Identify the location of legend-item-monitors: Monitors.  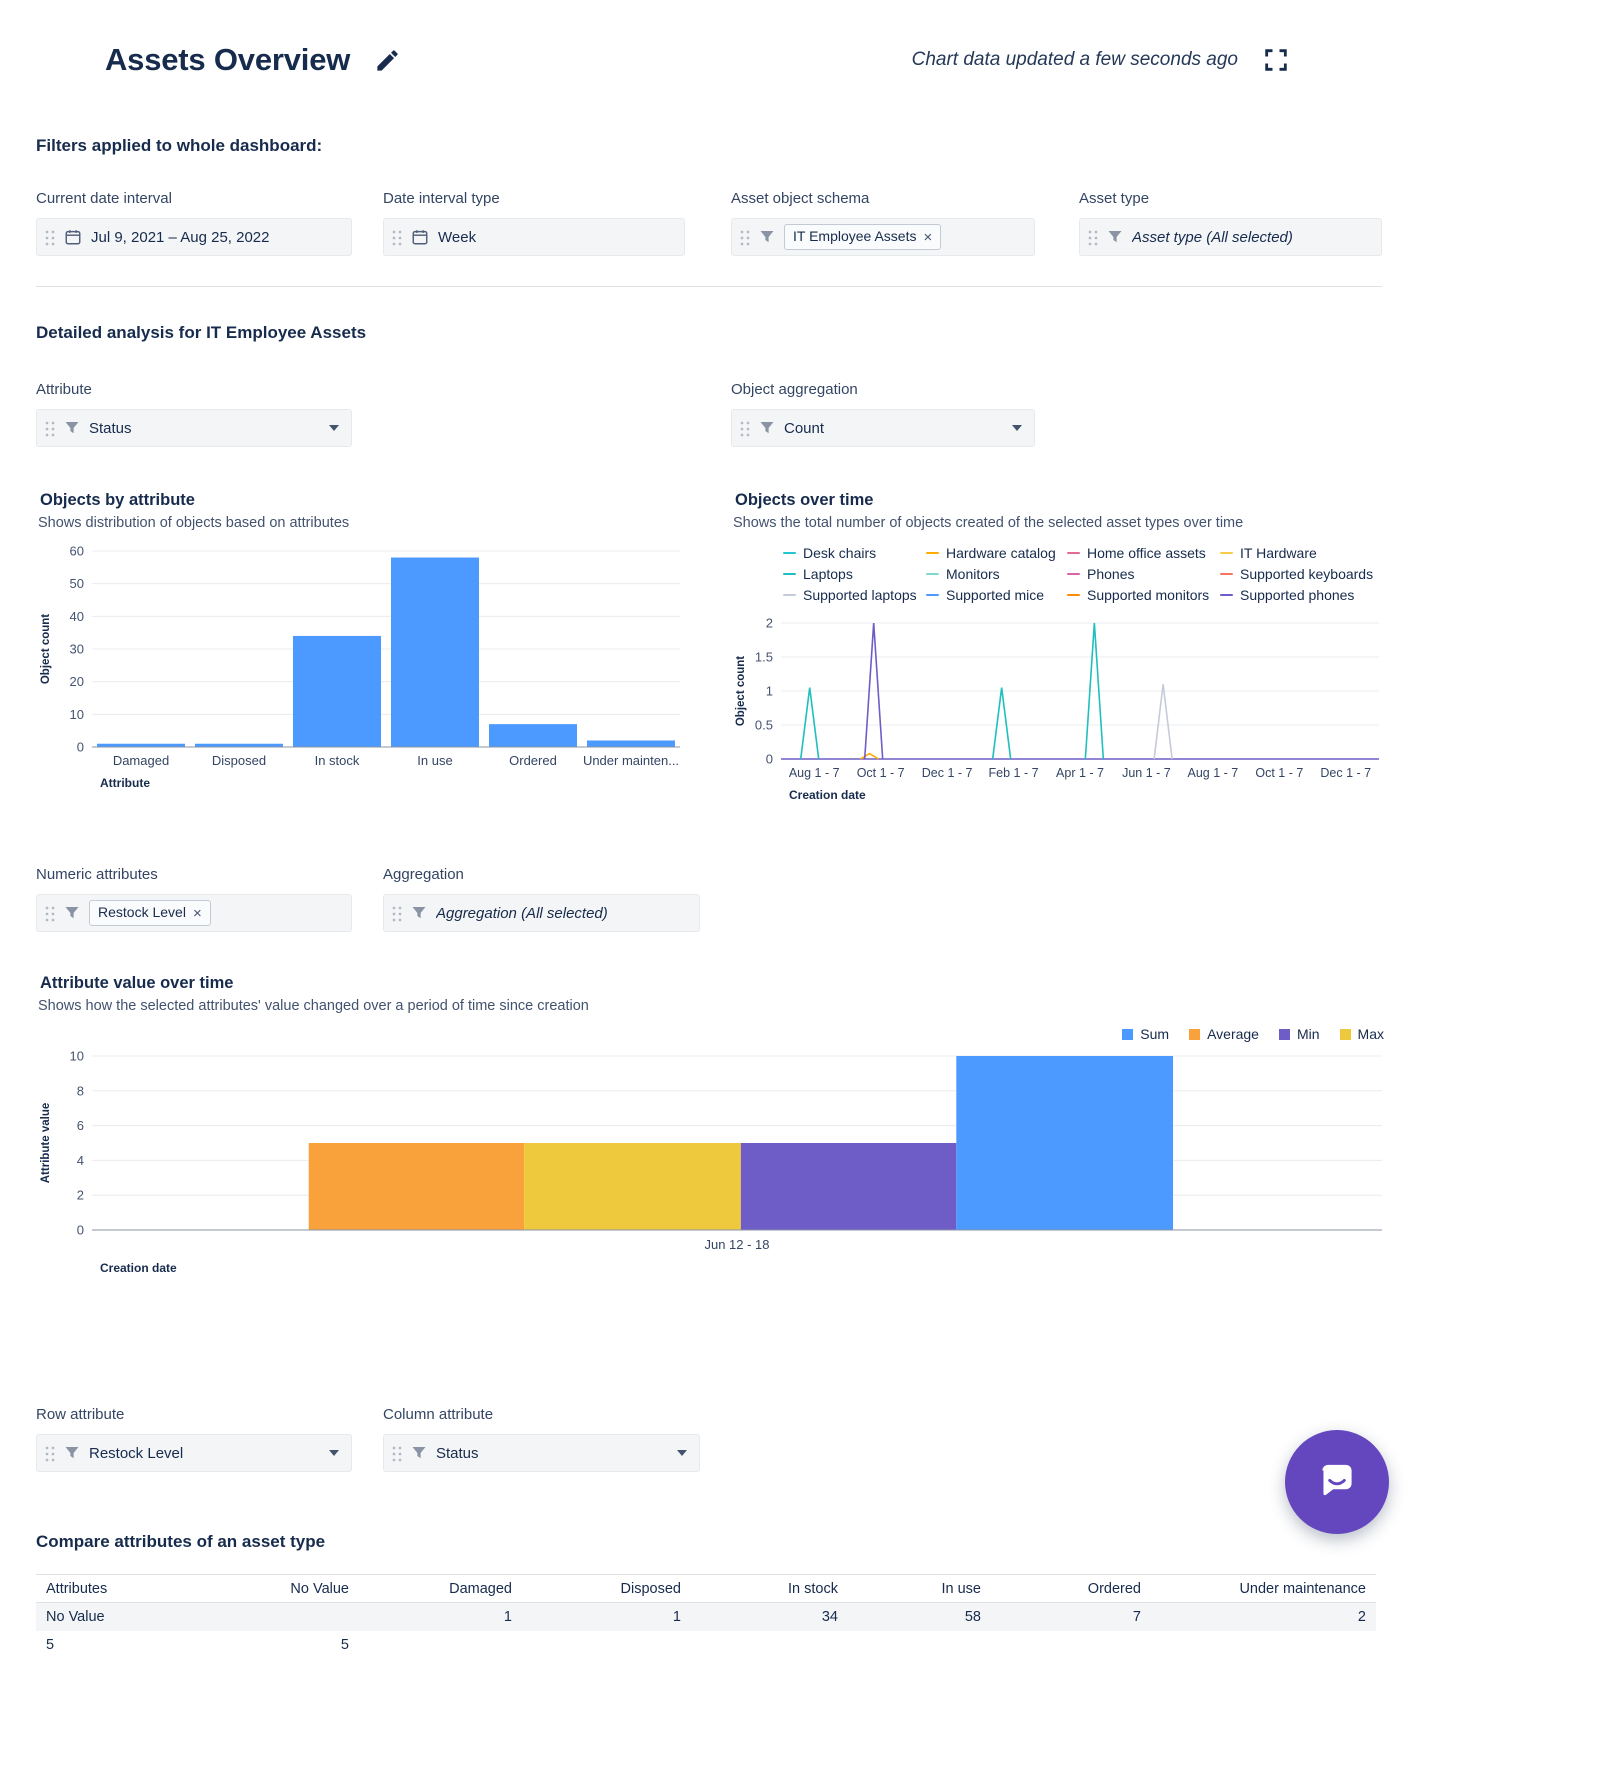
(996, 574).